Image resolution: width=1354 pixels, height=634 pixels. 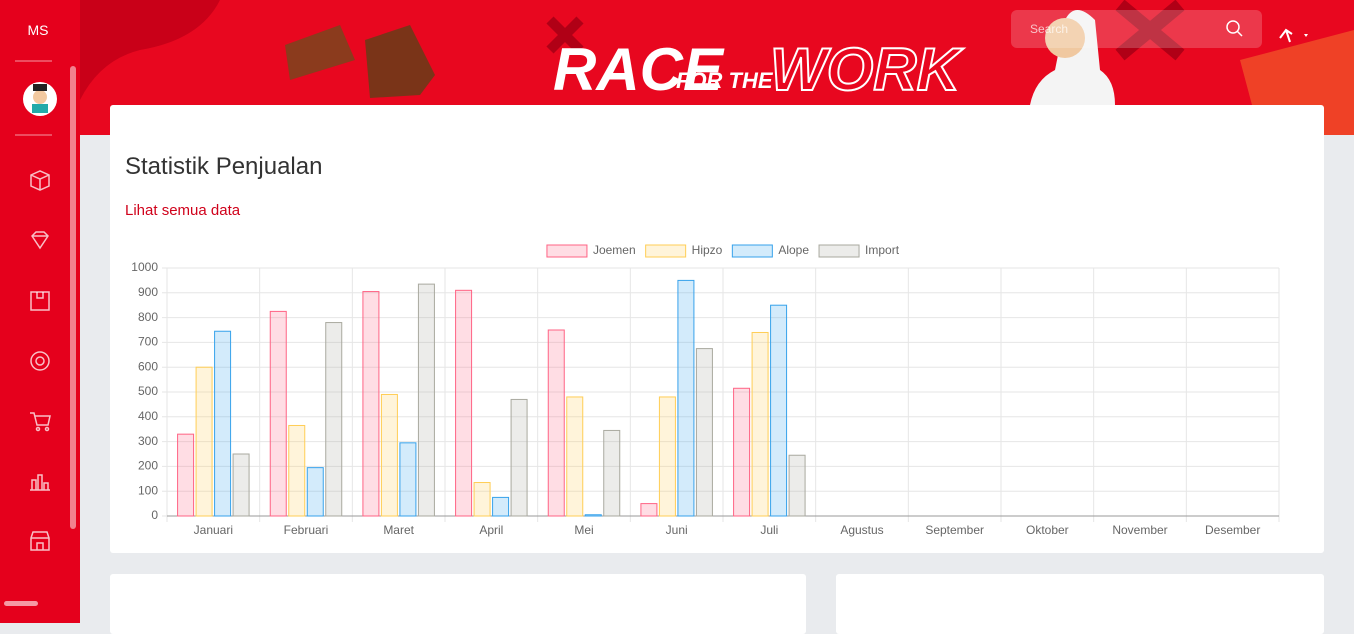 What do you see at coordinates (707, 250) in the screenshot?
I see `legend-label: Hipzo` at bounding box center [707, 250].